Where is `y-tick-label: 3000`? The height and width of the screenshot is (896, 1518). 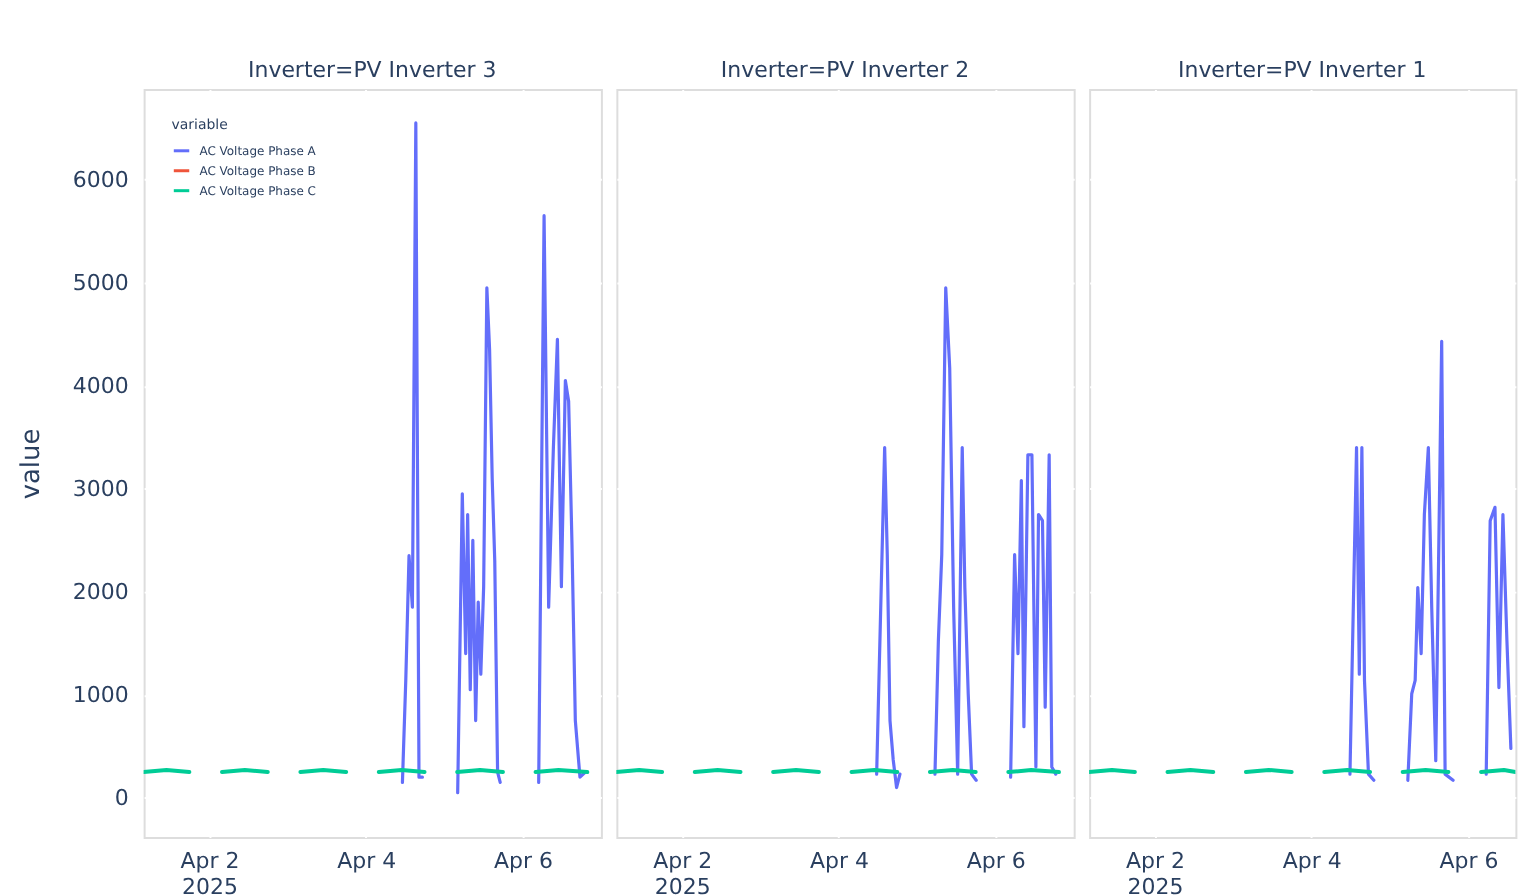 y-tick-label: 3000 is located at coordinates (100, 488).